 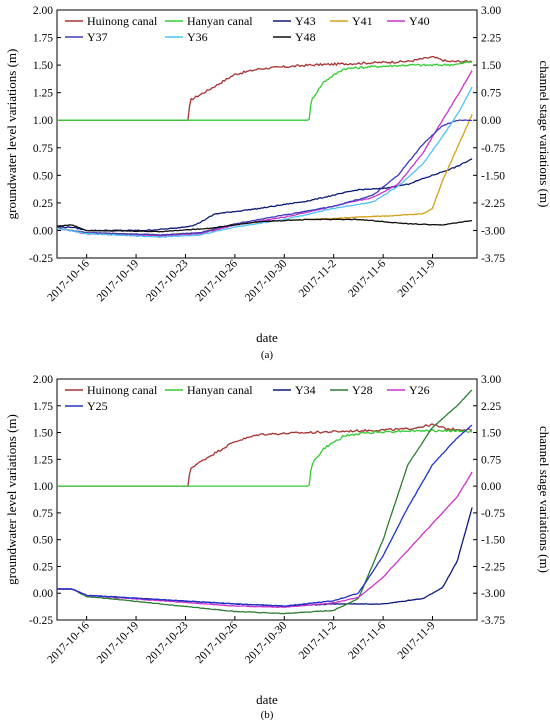 What do you see at coordinates (267, 715) in the screenshot?
I see `panel-label: (b)` at bounding box center [267, 715].